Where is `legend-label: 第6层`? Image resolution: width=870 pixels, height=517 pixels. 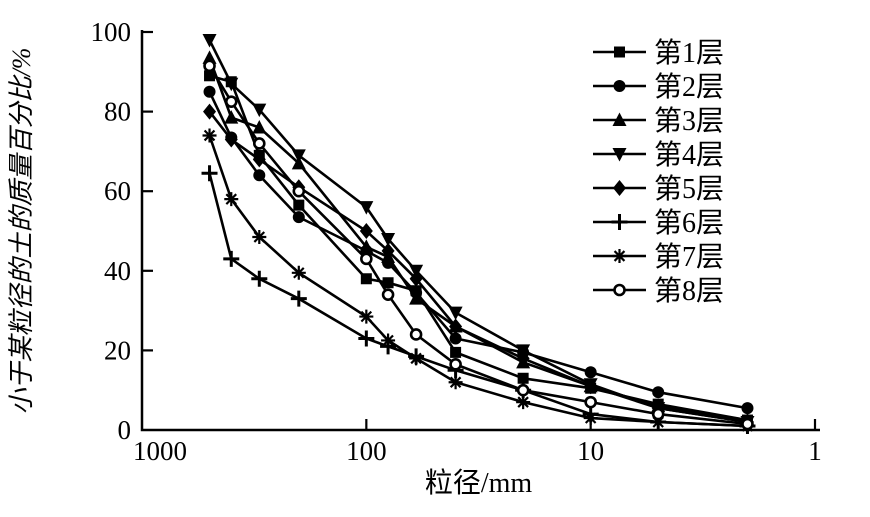
legend-label: 第6层 is located at coordinates (689, 223).